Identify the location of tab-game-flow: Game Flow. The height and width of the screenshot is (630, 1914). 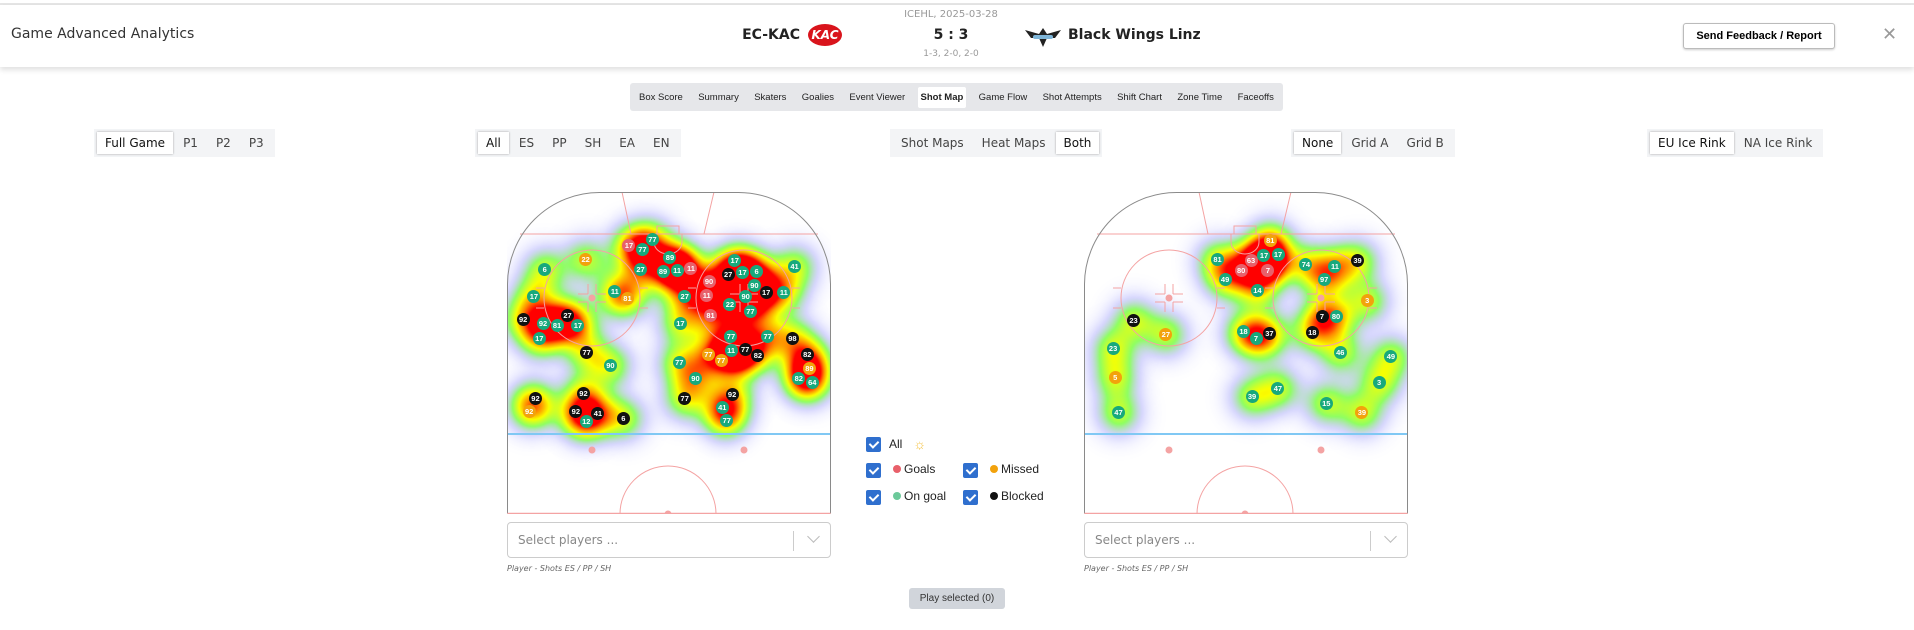
(1003, 97).